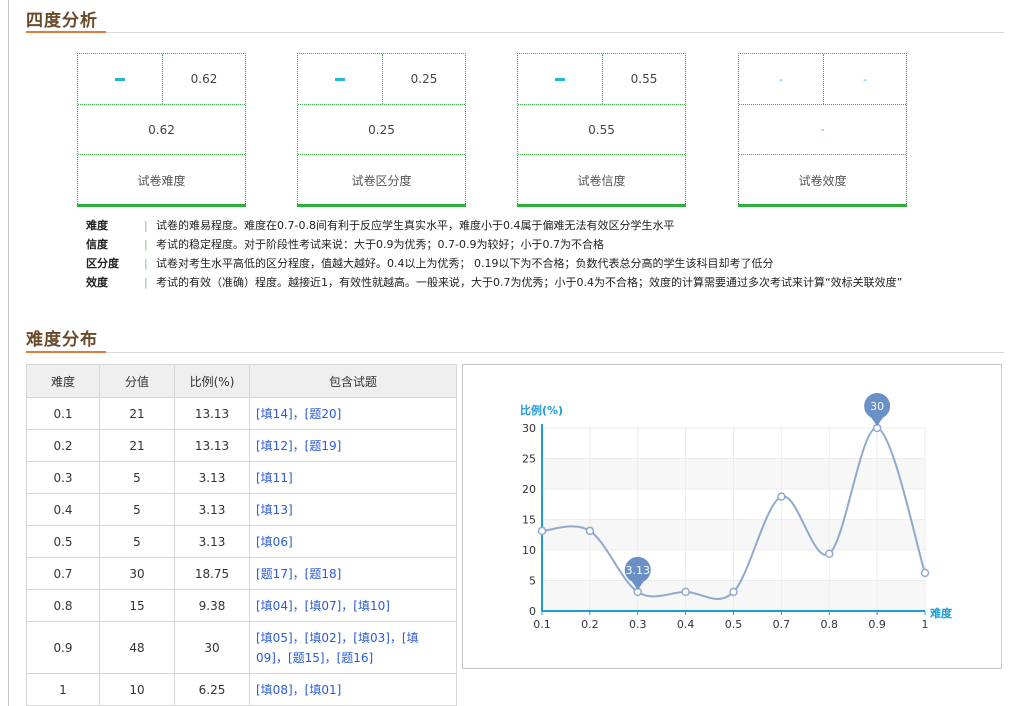  I want to click on y-tick-label: 0, so click(532, 611).